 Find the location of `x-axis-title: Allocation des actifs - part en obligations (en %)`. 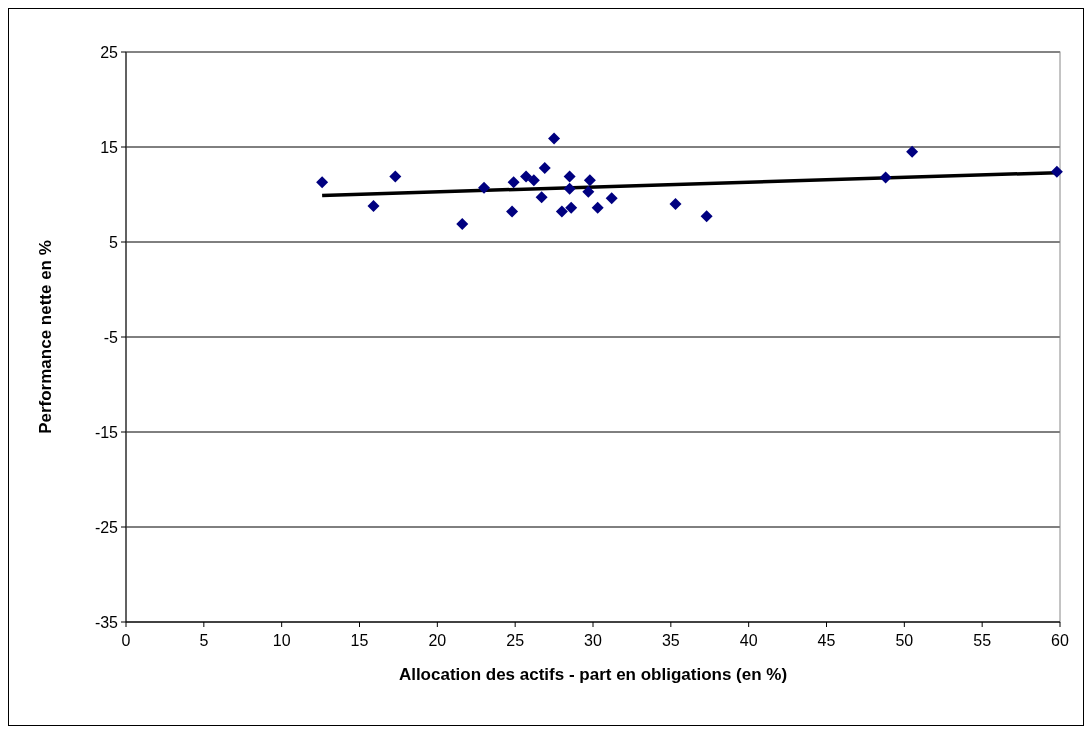

x-axis-title: Allocation des actifs - part en obligations (en %) is located at coordinates (593, 674).